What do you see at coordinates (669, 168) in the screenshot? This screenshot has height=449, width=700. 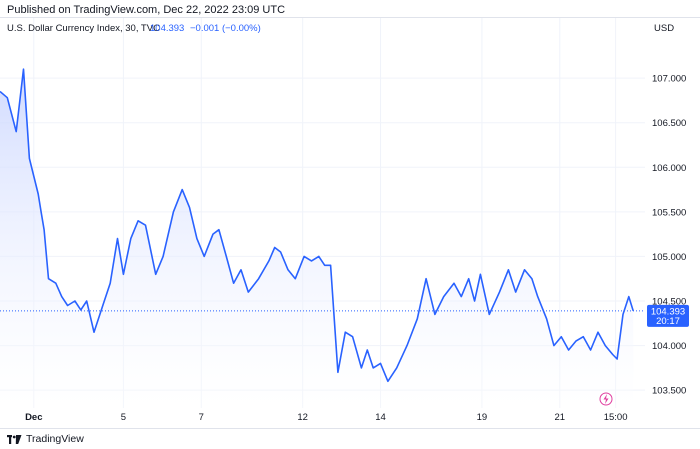 I see `y-tick-label: 106.000` at bounding box center [669, 168].